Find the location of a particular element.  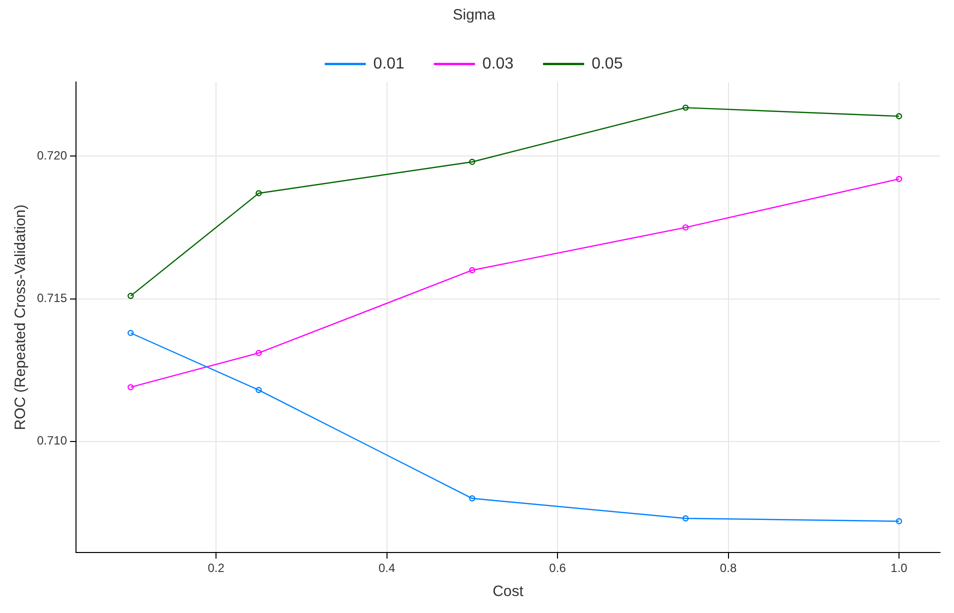

legend-label: 0.03 is located at coordinates (498, 63).